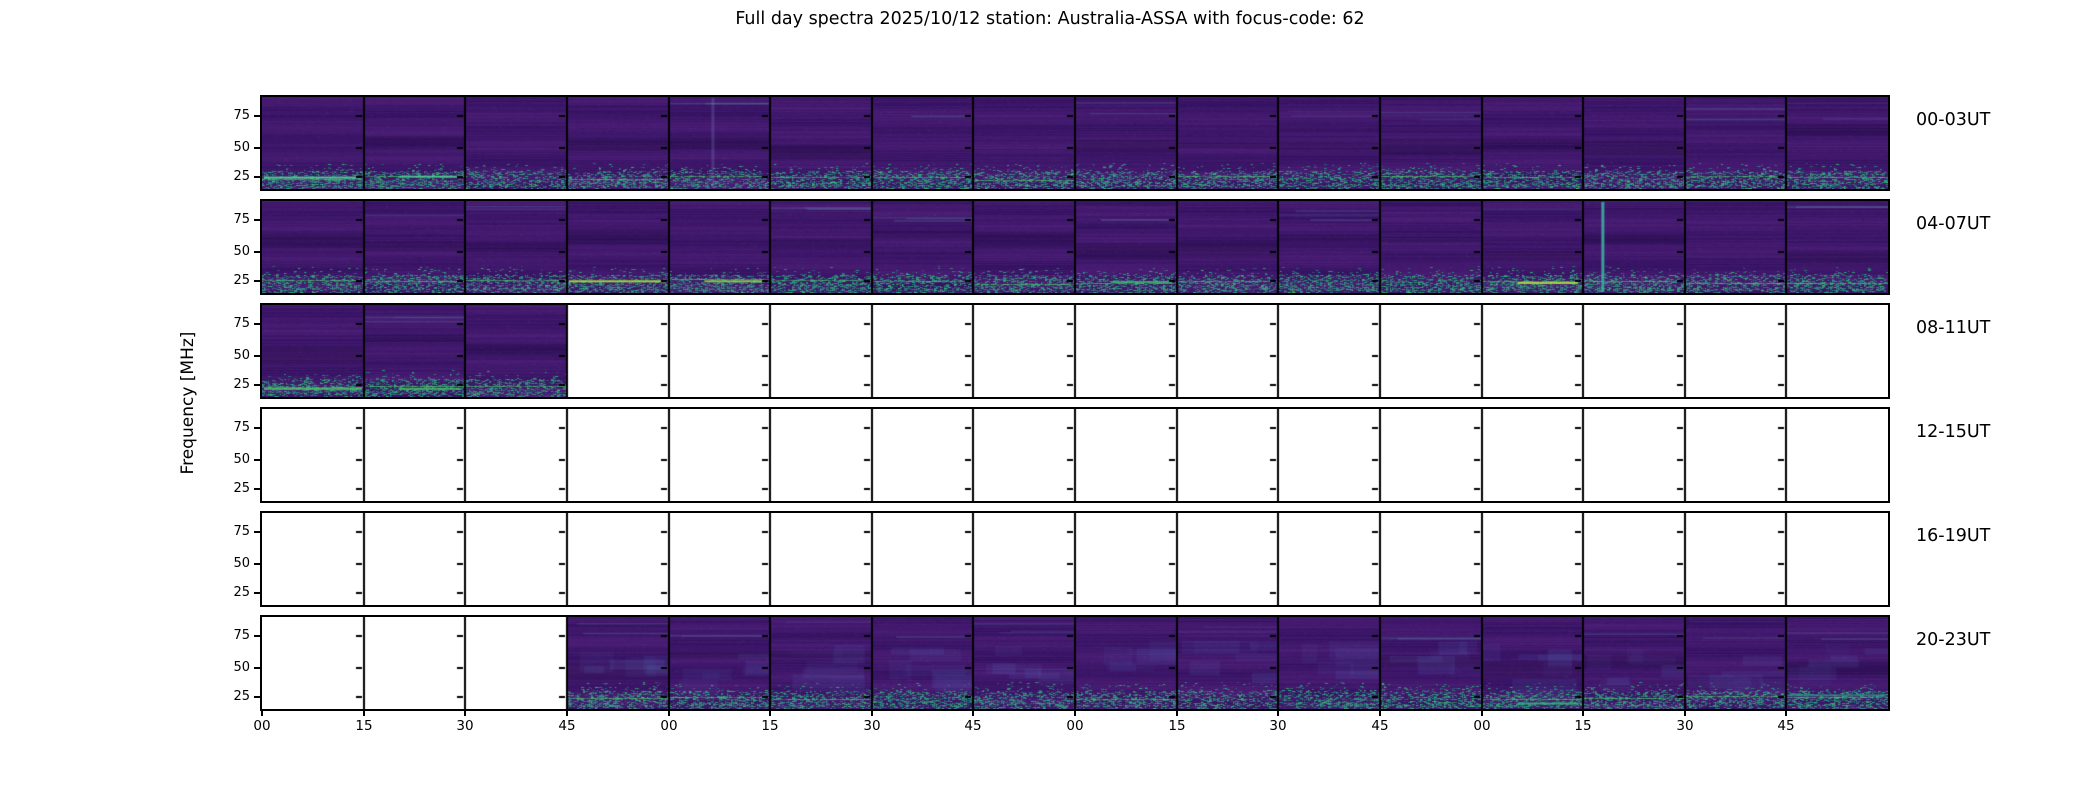 The width and height of the screenshot is (2100, 800). I want to click on spectrogram-row-04-07ut, so click(1075, 247).